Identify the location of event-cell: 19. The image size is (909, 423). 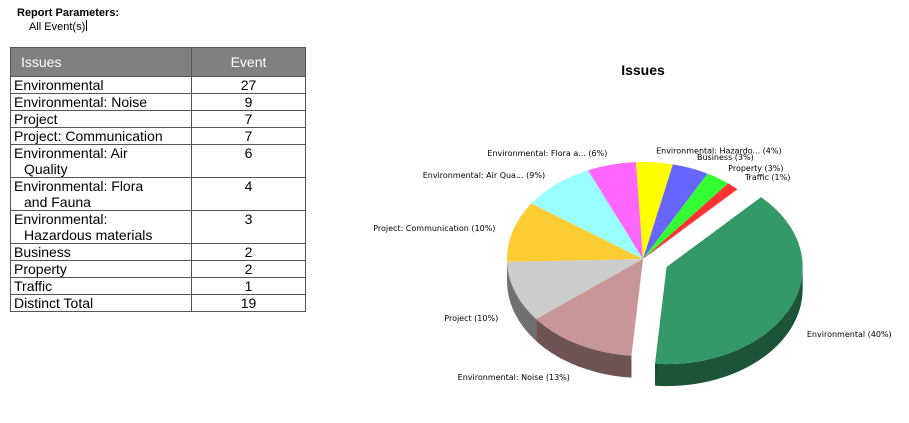
(248, 303).